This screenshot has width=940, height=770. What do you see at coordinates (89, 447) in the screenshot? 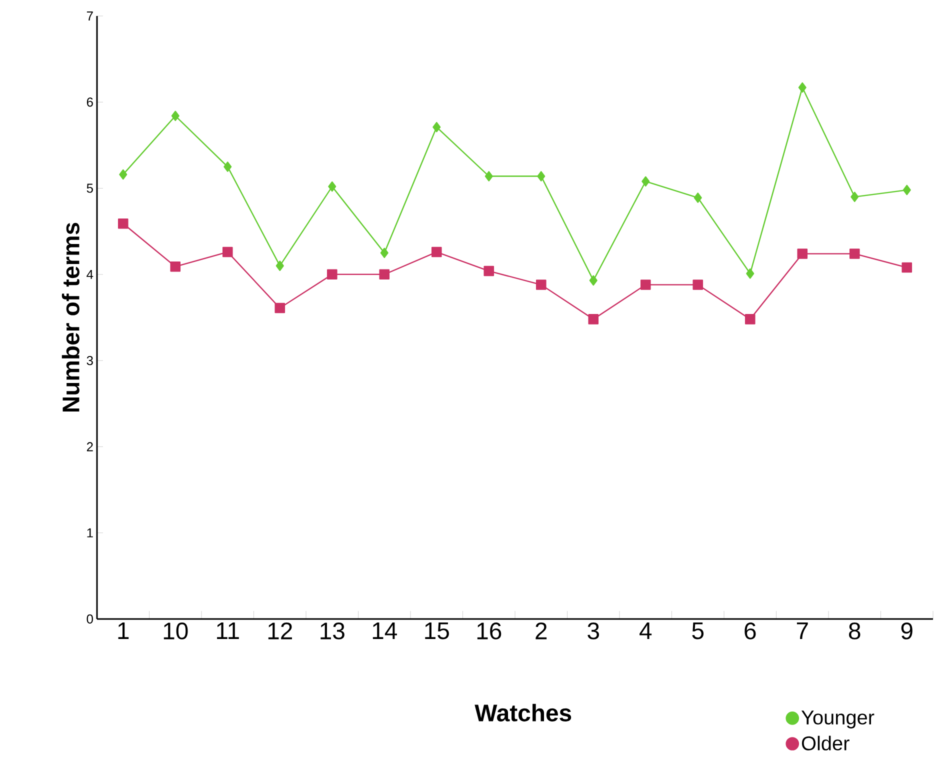
I see `y-tick-label: 2` at bounding box center [89, 447].